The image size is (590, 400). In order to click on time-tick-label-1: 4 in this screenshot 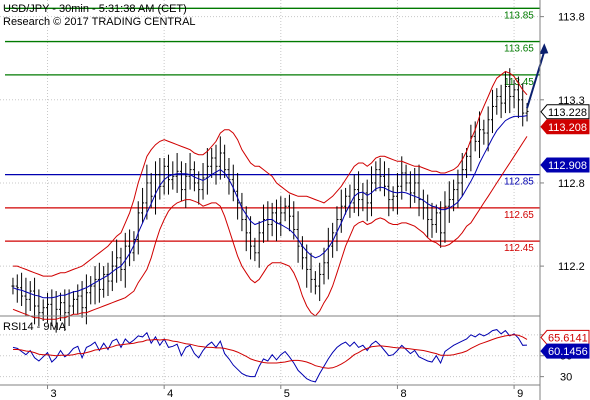, I will do `click(170, 394)`.